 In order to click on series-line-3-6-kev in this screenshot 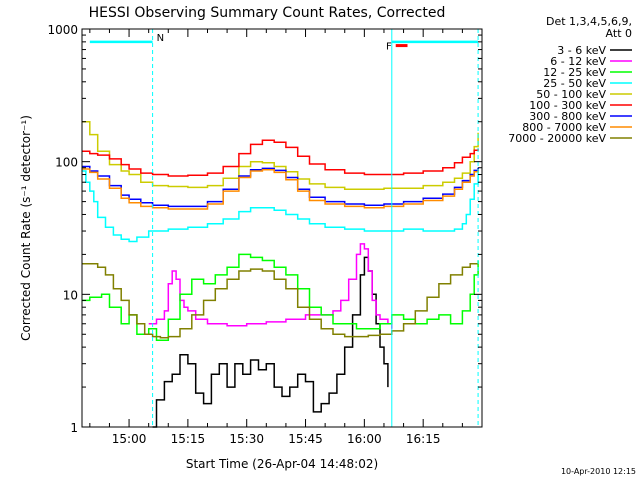, I will do `click(270, 342)`.